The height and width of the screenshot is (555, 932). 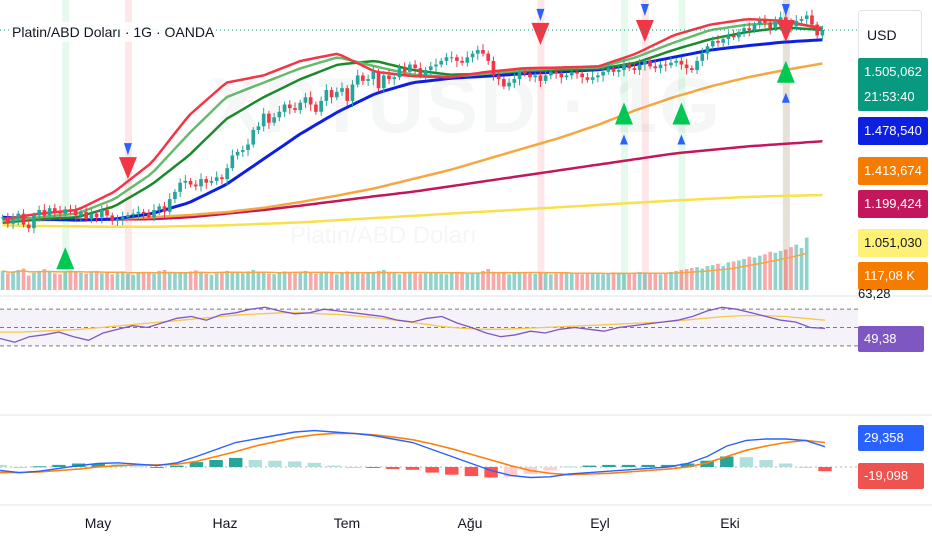 What do you see at coordinates (347, 523) in the screenshot?
I see `month-label-2: Tem` at bounding box center [347, 523].